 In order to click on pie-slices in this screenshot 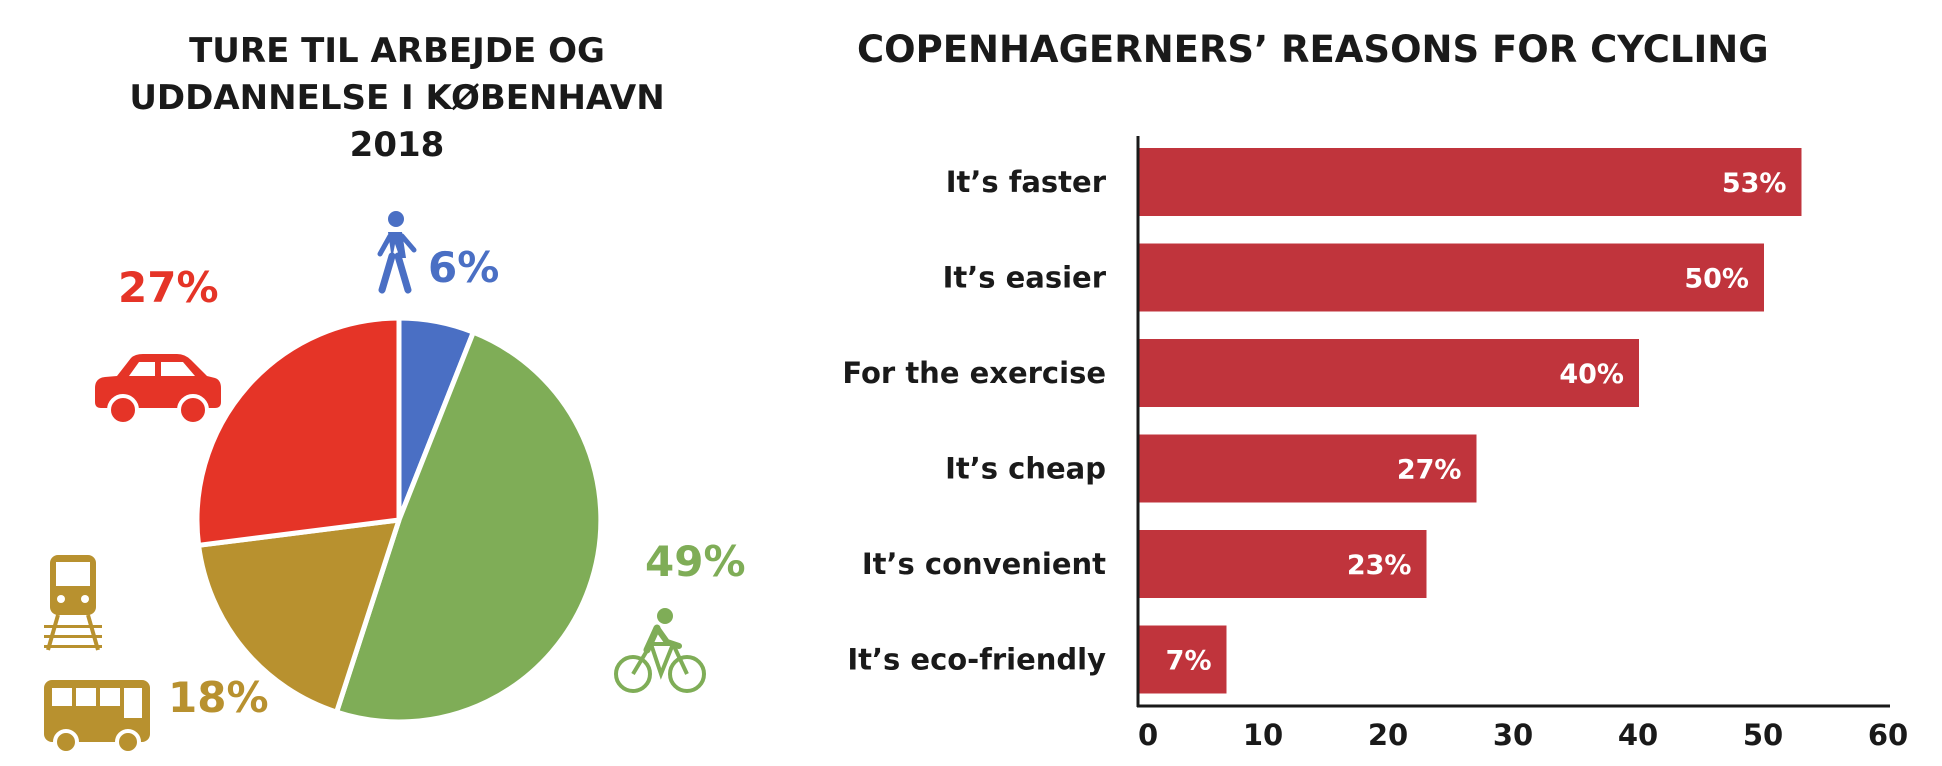, I will do `click(399, 520)`.